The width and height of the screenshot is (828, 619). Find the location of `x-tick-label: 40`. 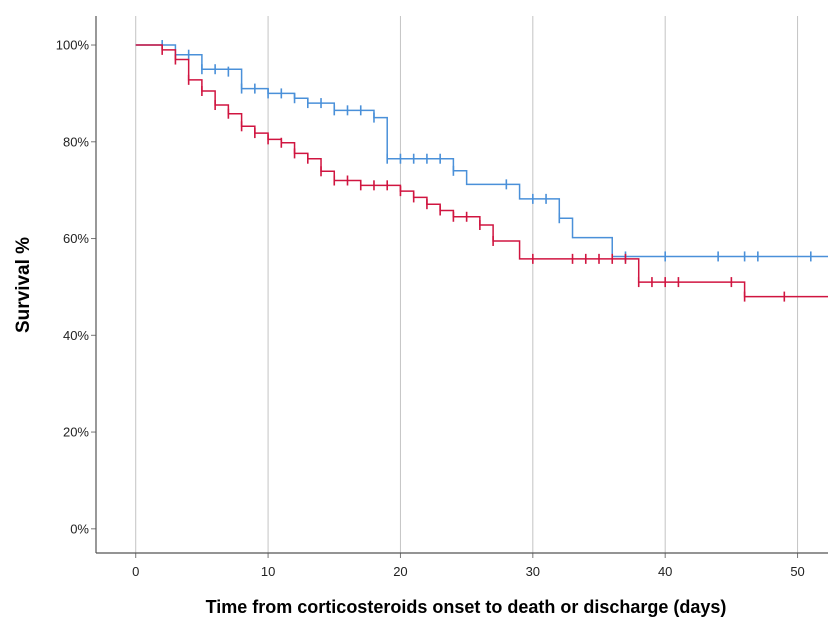

x-tick-label: 40 is located at coordinates (665, 571).